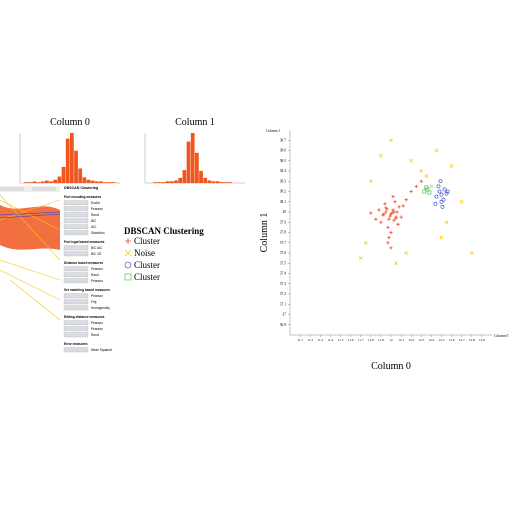 The height and width of the screenshot is (512, 512). I want to click on cluster-lines, so click(30, 215).